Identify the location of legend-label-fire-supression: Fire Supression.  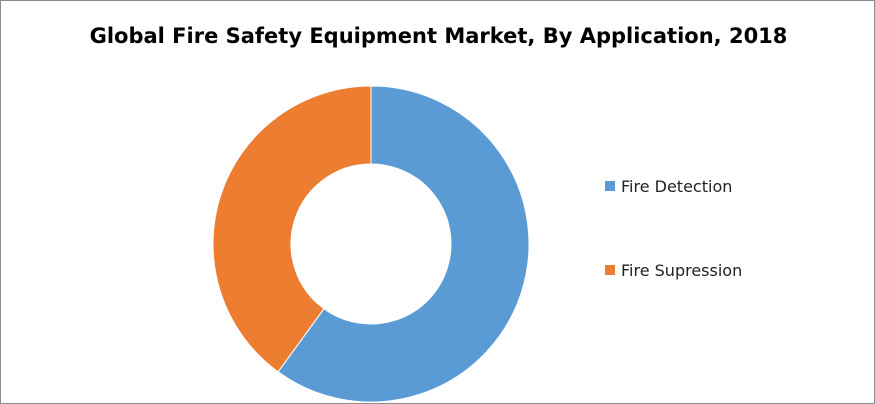
(682, 270).